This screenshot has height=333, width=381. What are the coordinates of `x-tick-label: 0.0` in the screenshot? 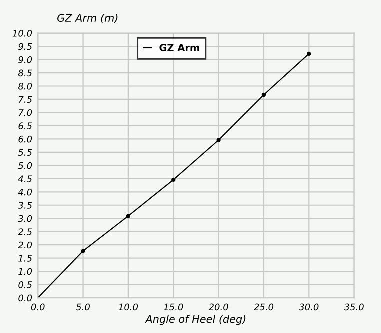 It's located at (38, 307).